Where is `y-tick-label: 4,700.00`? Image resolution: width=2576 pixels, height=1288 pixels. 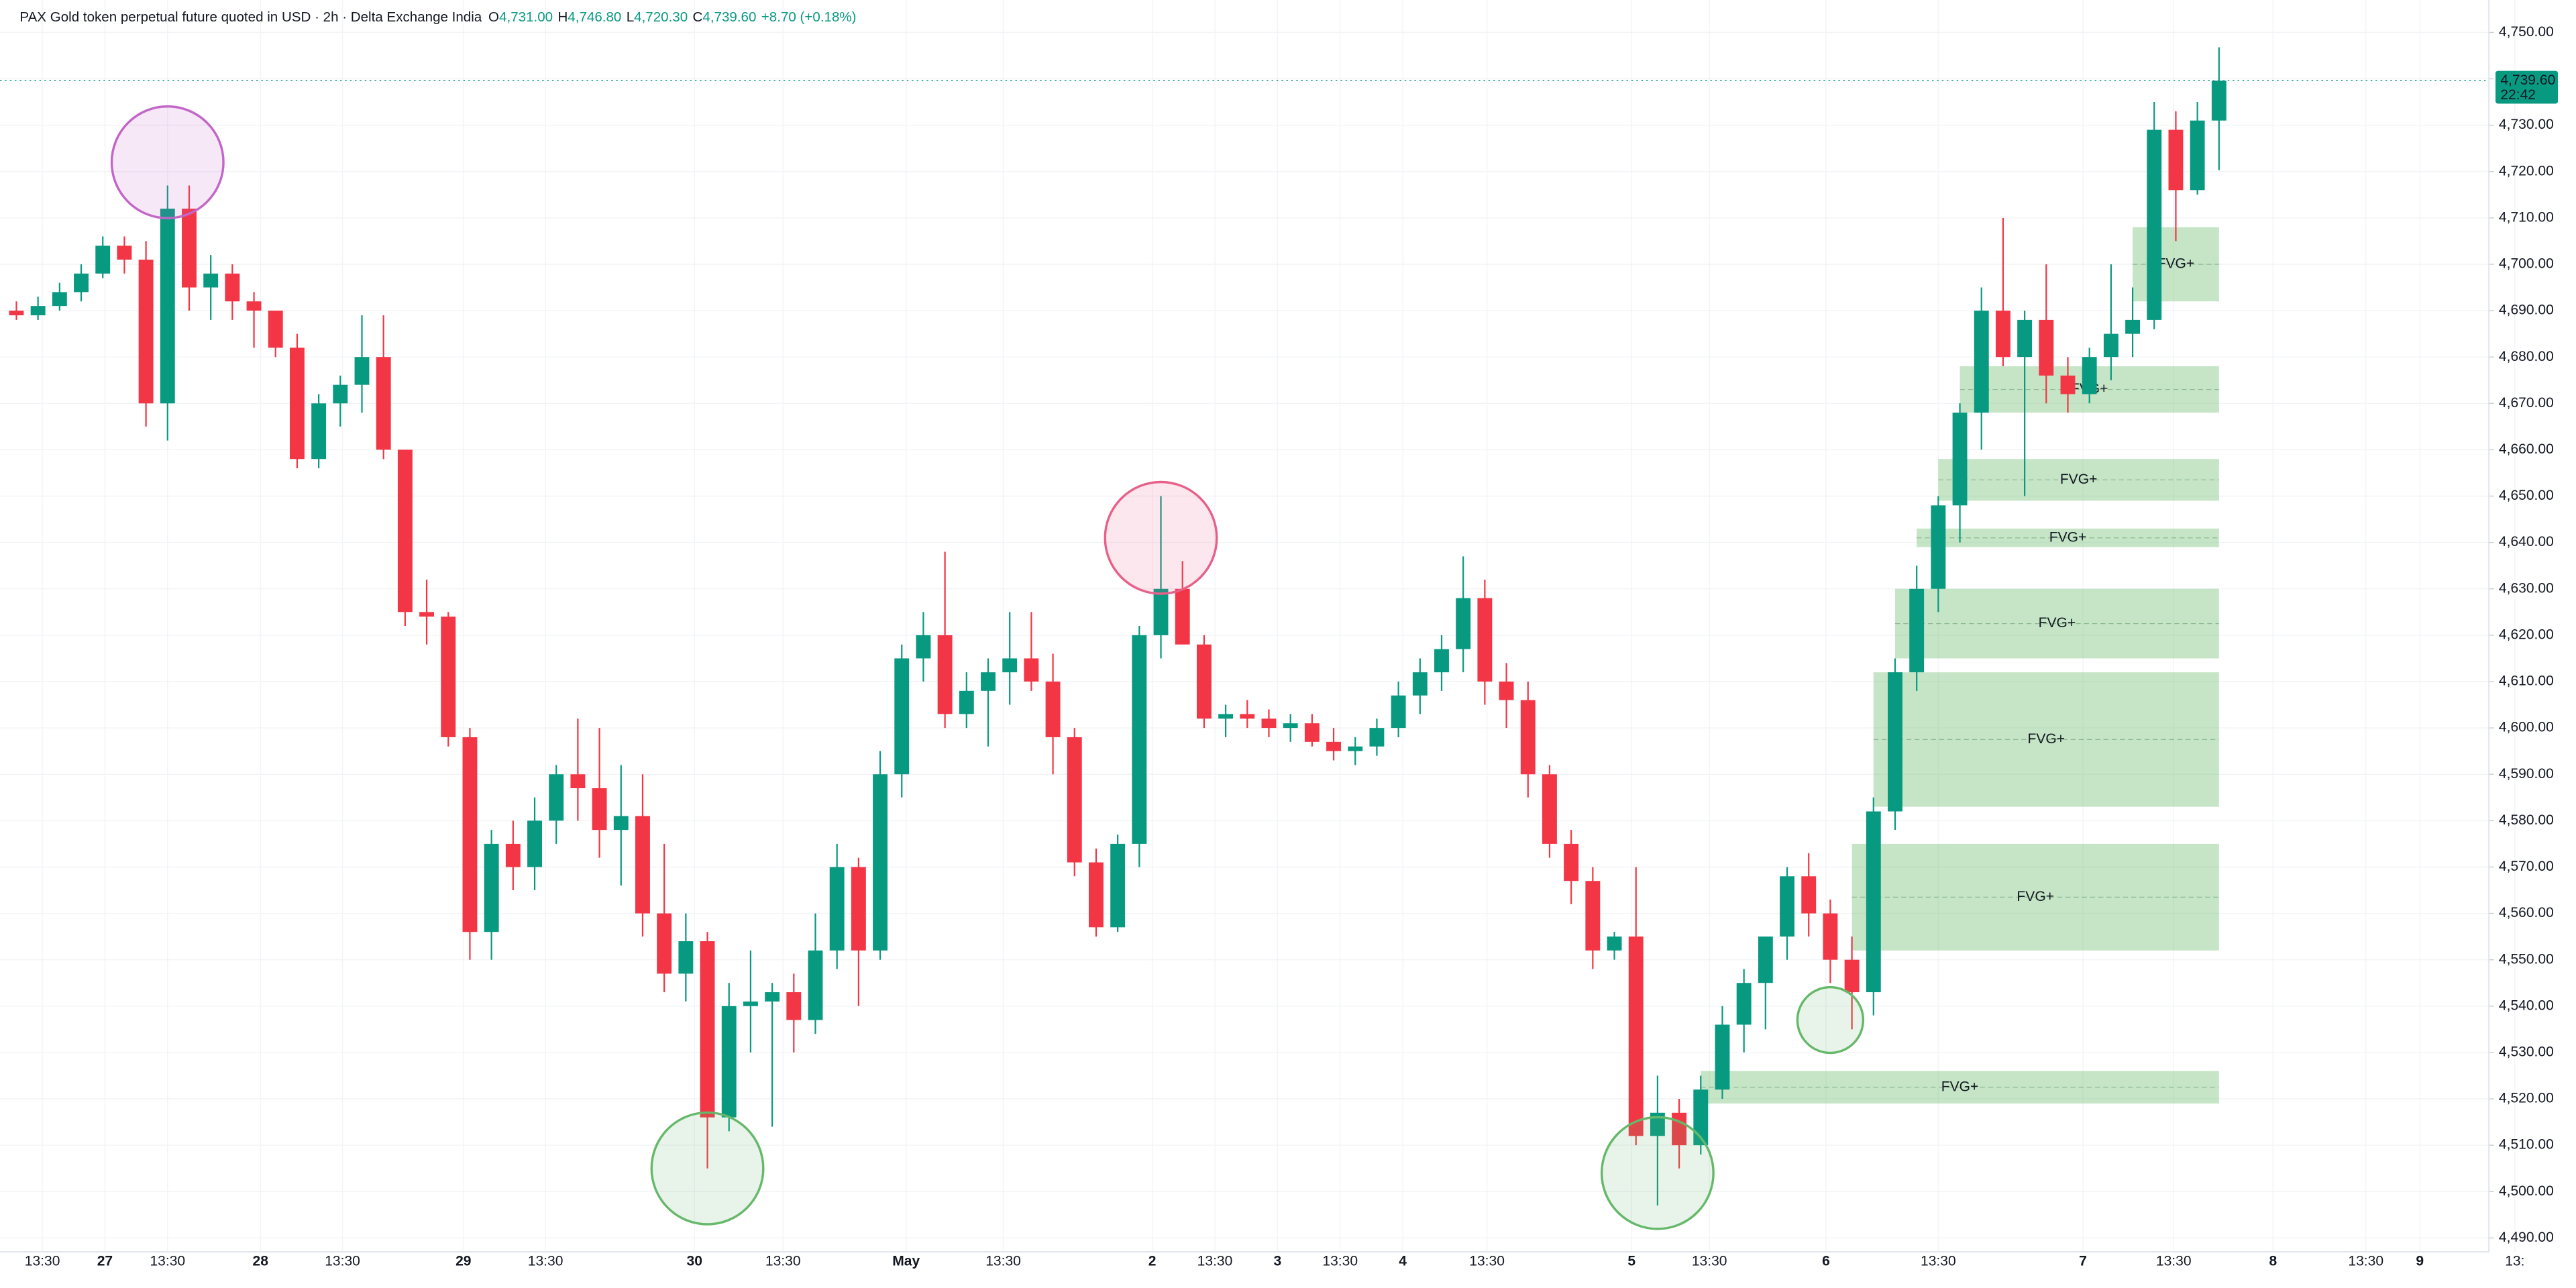
y-tick-label: 4,700.00 is located at coordinates (2526, 264).